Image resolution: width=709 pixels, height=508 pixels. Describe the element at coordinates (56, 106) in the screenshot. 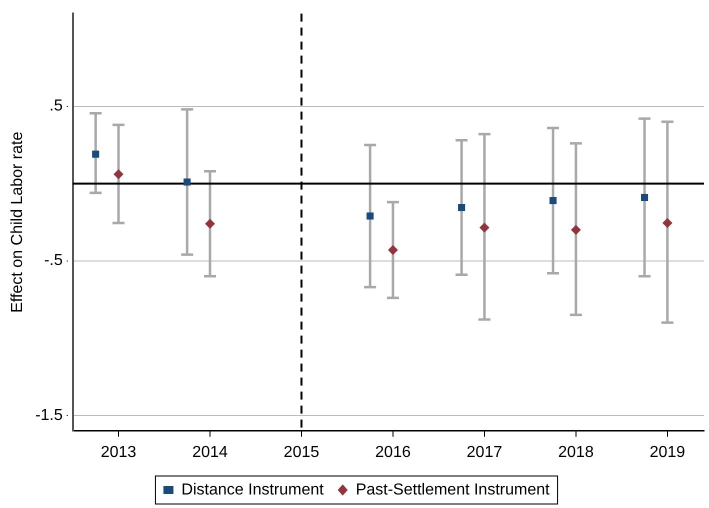

I see `y-tick-label: .5` at that location.